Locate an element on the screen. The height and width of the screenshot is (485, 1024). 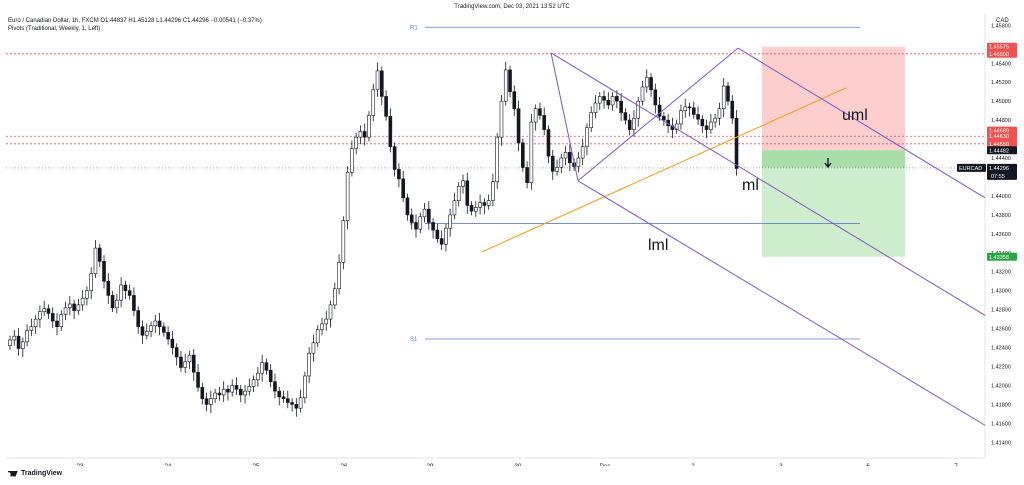
take-profit-zone is located at coordinates (833, 203).